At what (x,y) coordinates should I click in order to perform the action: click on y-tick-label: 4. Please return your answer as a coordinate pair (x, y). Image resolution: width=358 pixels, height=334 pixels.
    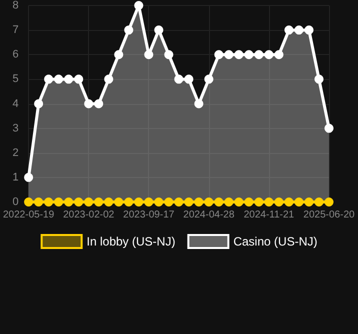
    Looking at the image, I should click on (15, 104).